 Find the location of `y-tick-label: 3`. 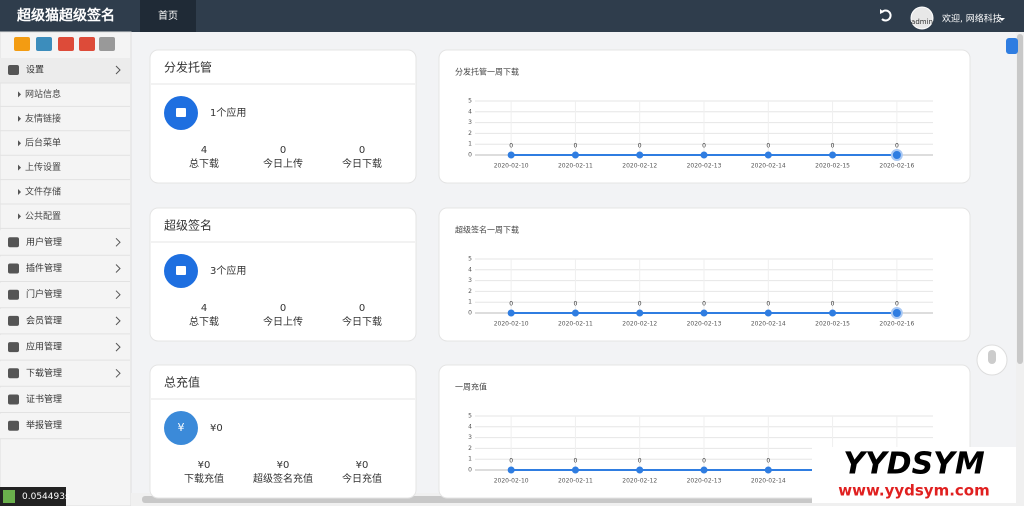

y-tick-label: 3 is located at coordinates (470, 122).